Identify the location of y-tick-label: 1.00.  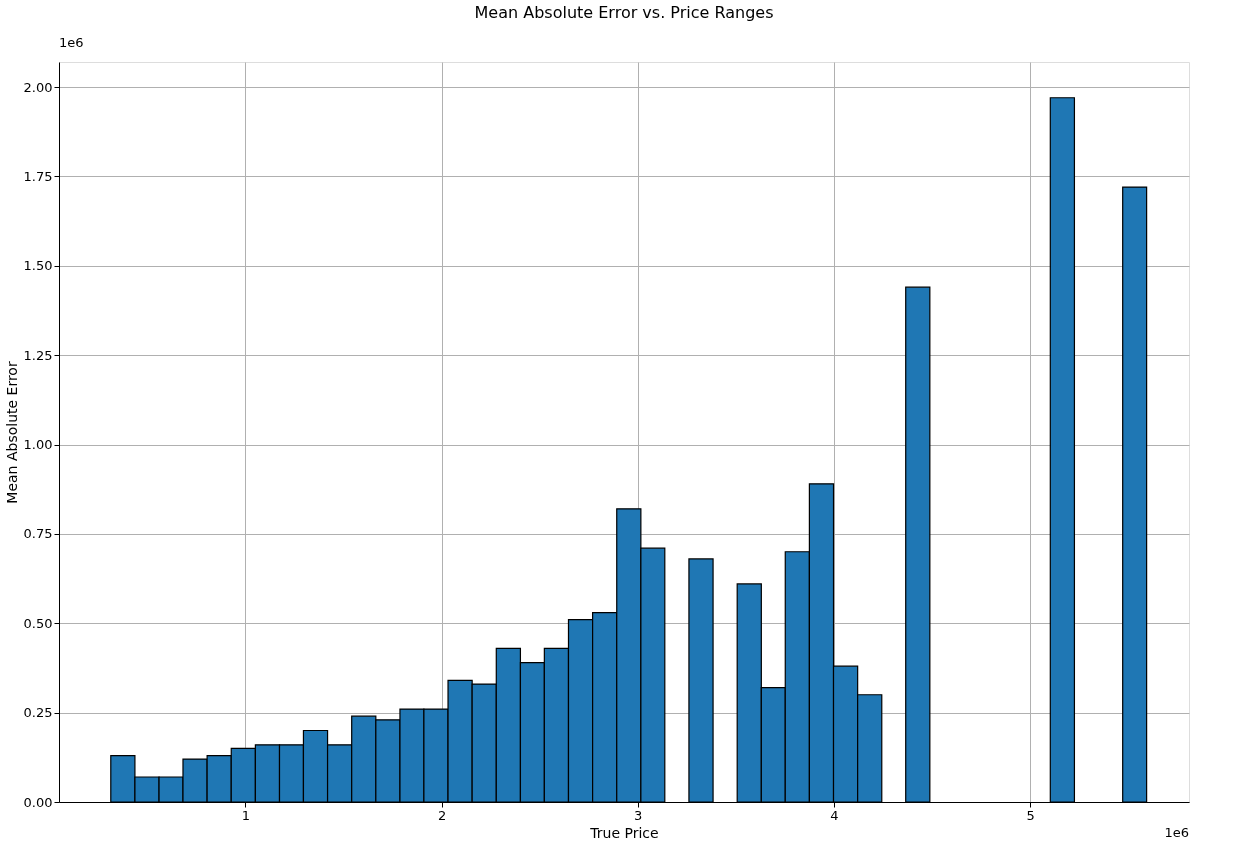
(38, 445).